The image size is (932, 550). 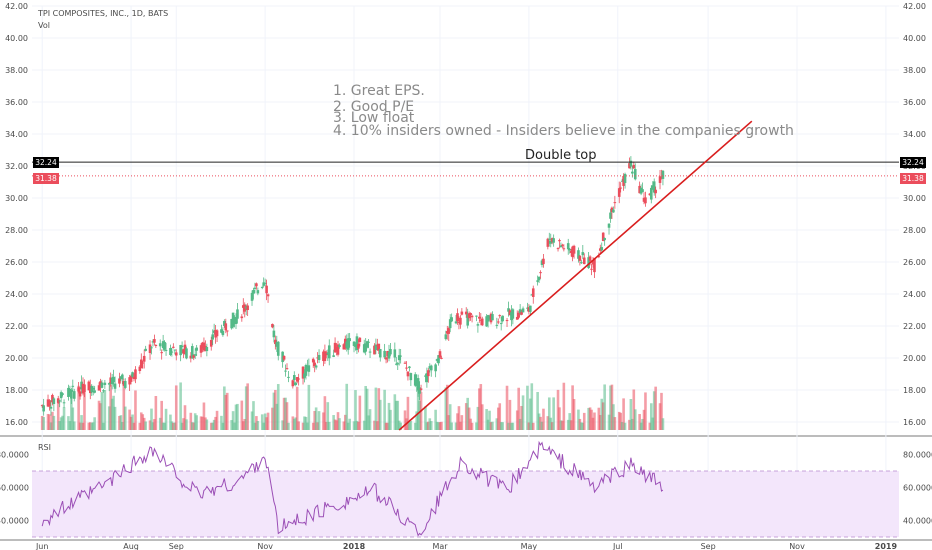 I want to click on double-top-label: Double top, so click(x=561, y=155).